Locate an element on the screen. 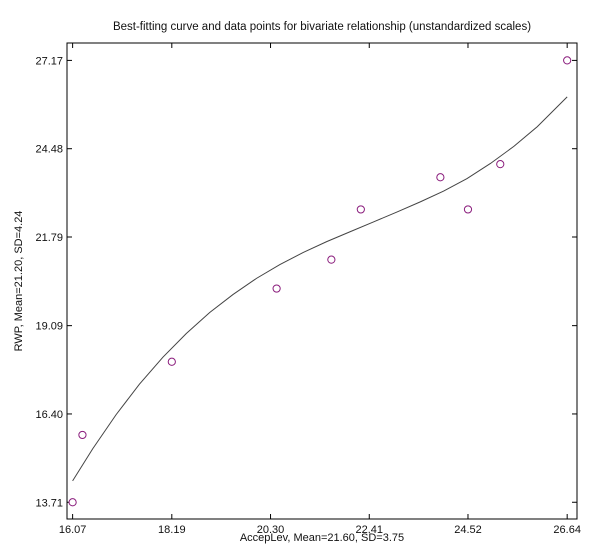  y-tick-label: 21.79 is located at coordinates (49, 238).